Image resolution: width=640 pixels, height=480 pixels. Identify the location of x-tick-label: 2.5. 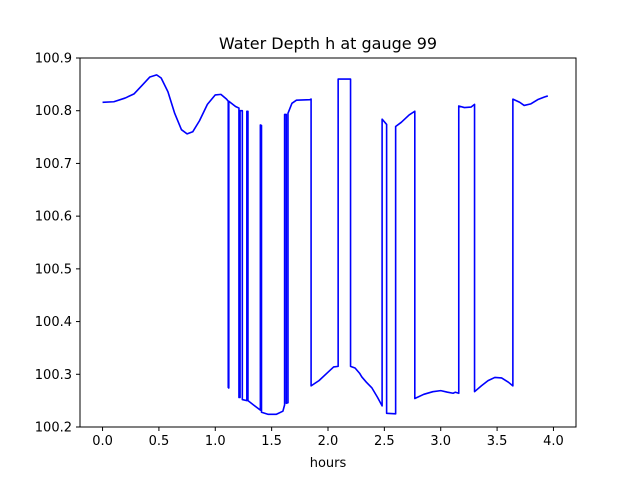
(384, 441).